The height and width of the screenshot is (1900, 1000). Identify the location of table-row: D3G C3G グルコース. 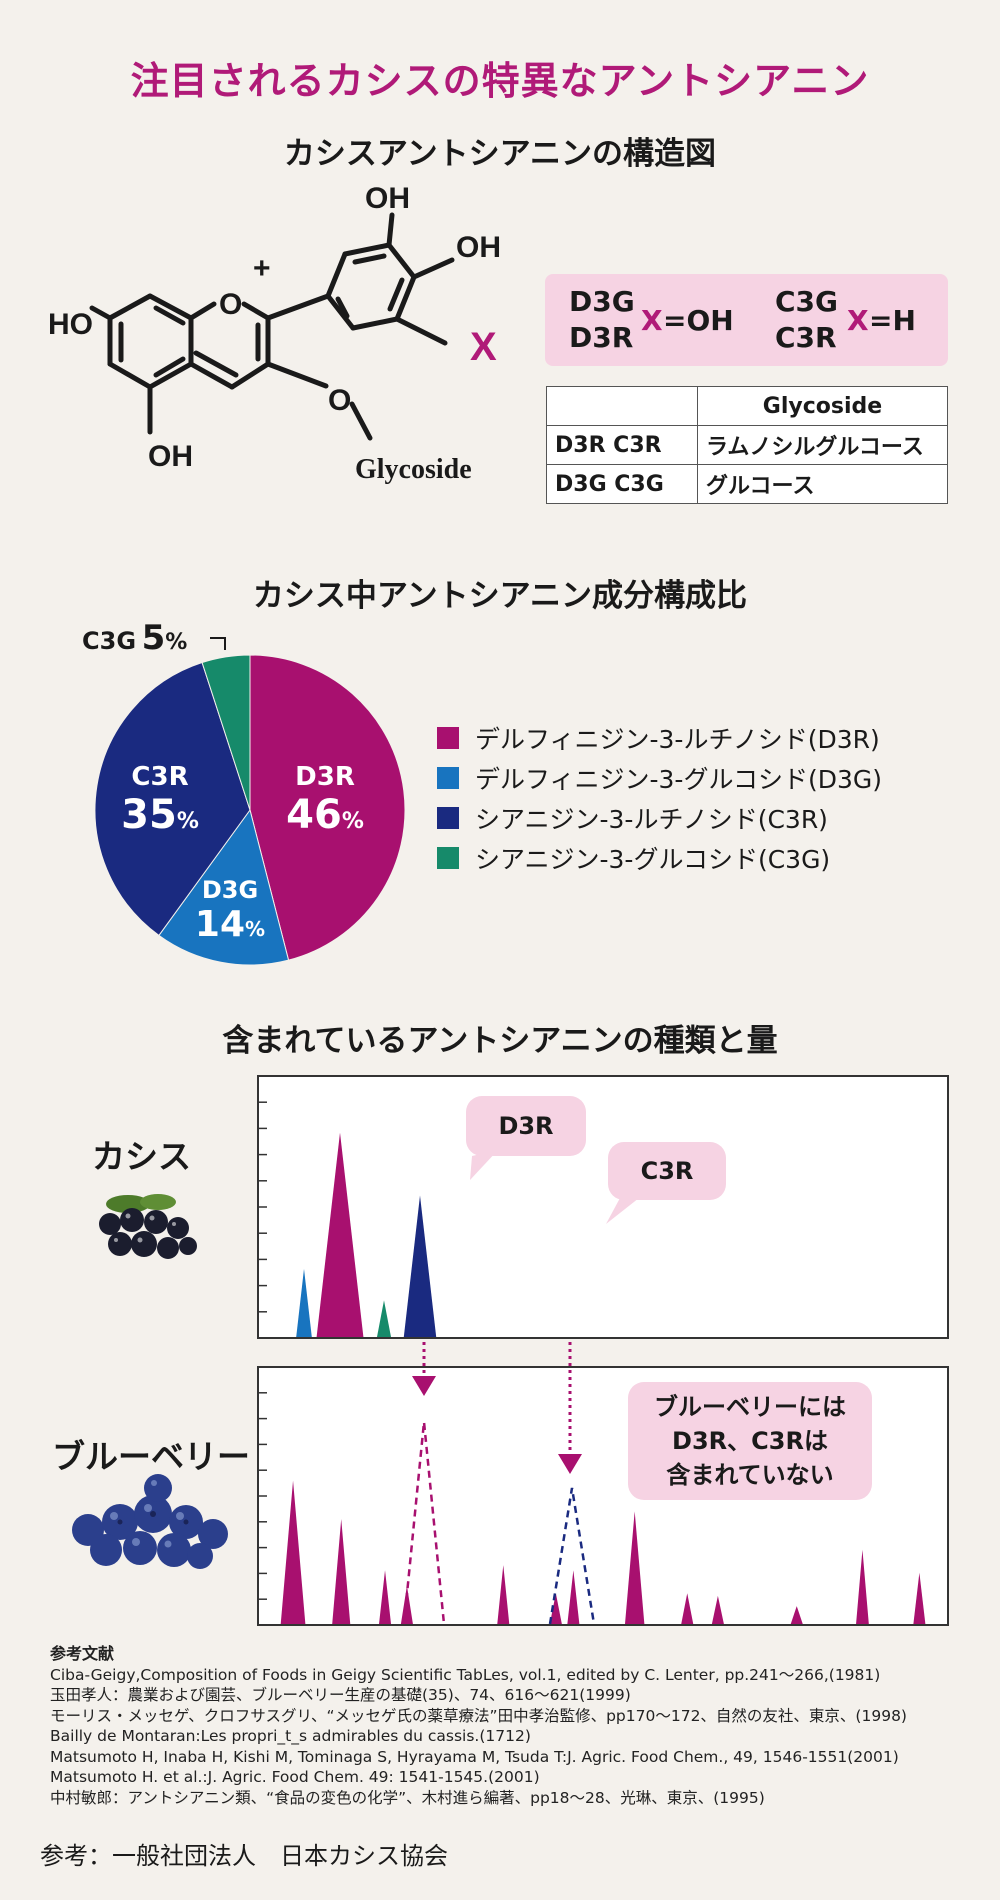
(747, 484).